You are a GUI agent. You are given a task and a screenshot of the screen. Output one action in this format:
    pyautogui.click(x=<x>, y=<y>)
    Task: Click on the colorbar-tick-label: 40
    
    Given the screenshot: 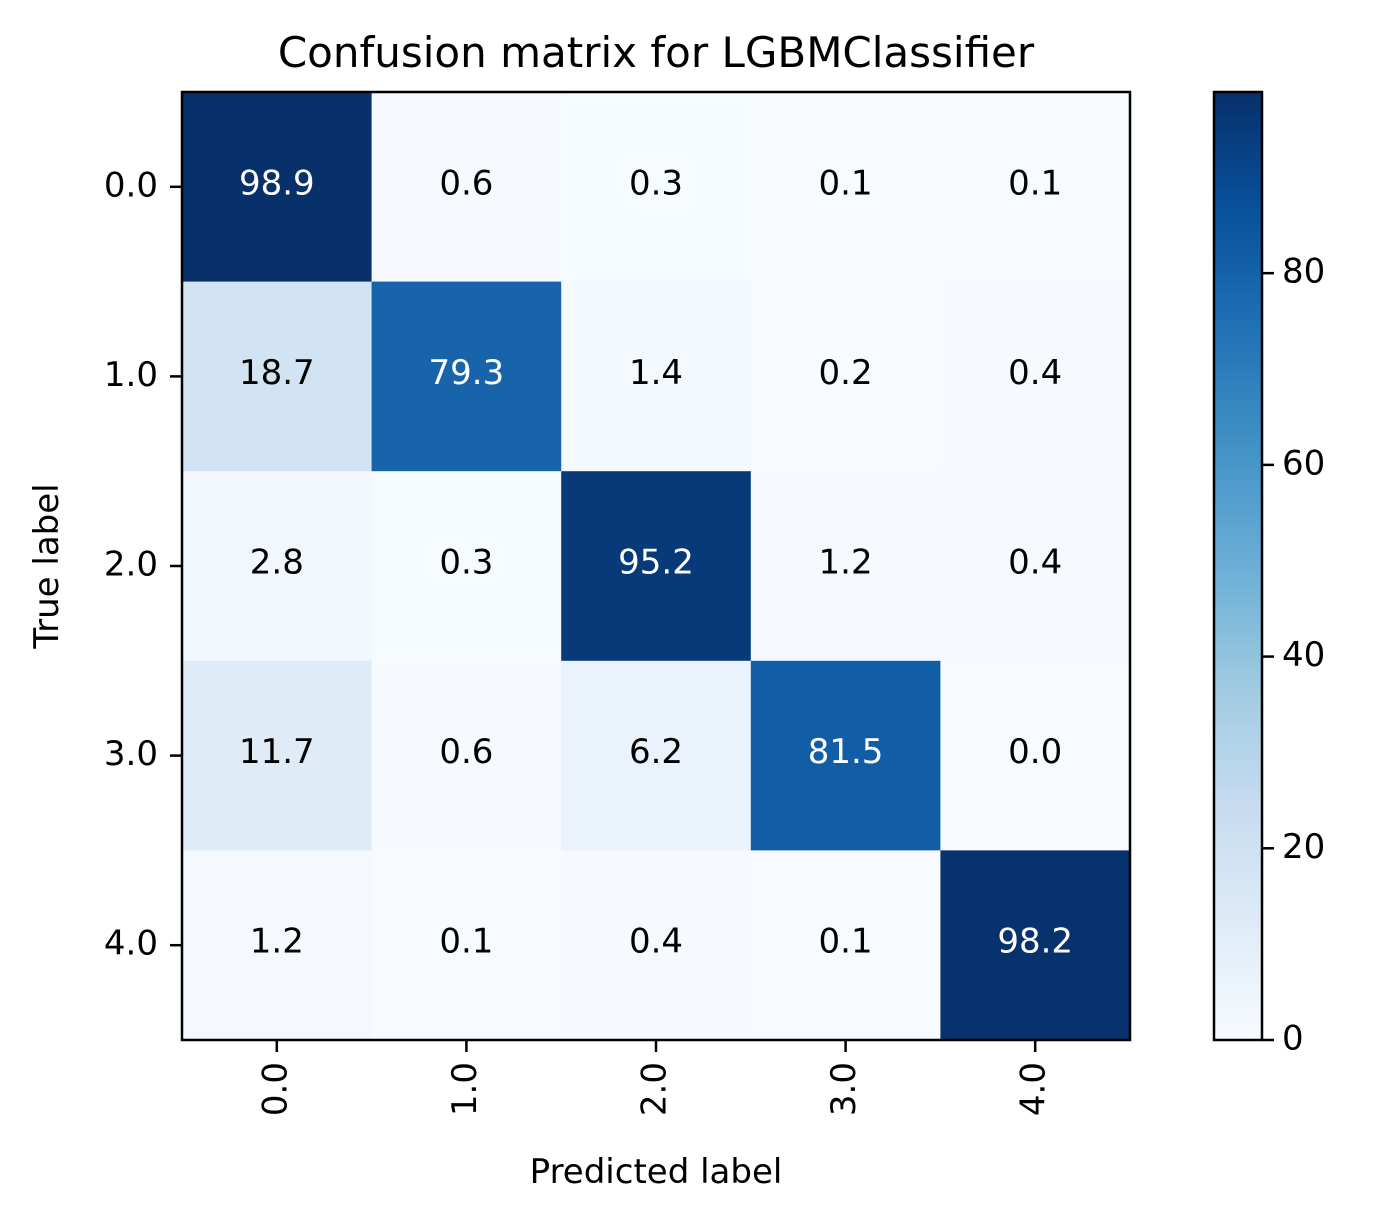 What is the action you would take?
    pyautogui.click(x=1303, y=655)
    